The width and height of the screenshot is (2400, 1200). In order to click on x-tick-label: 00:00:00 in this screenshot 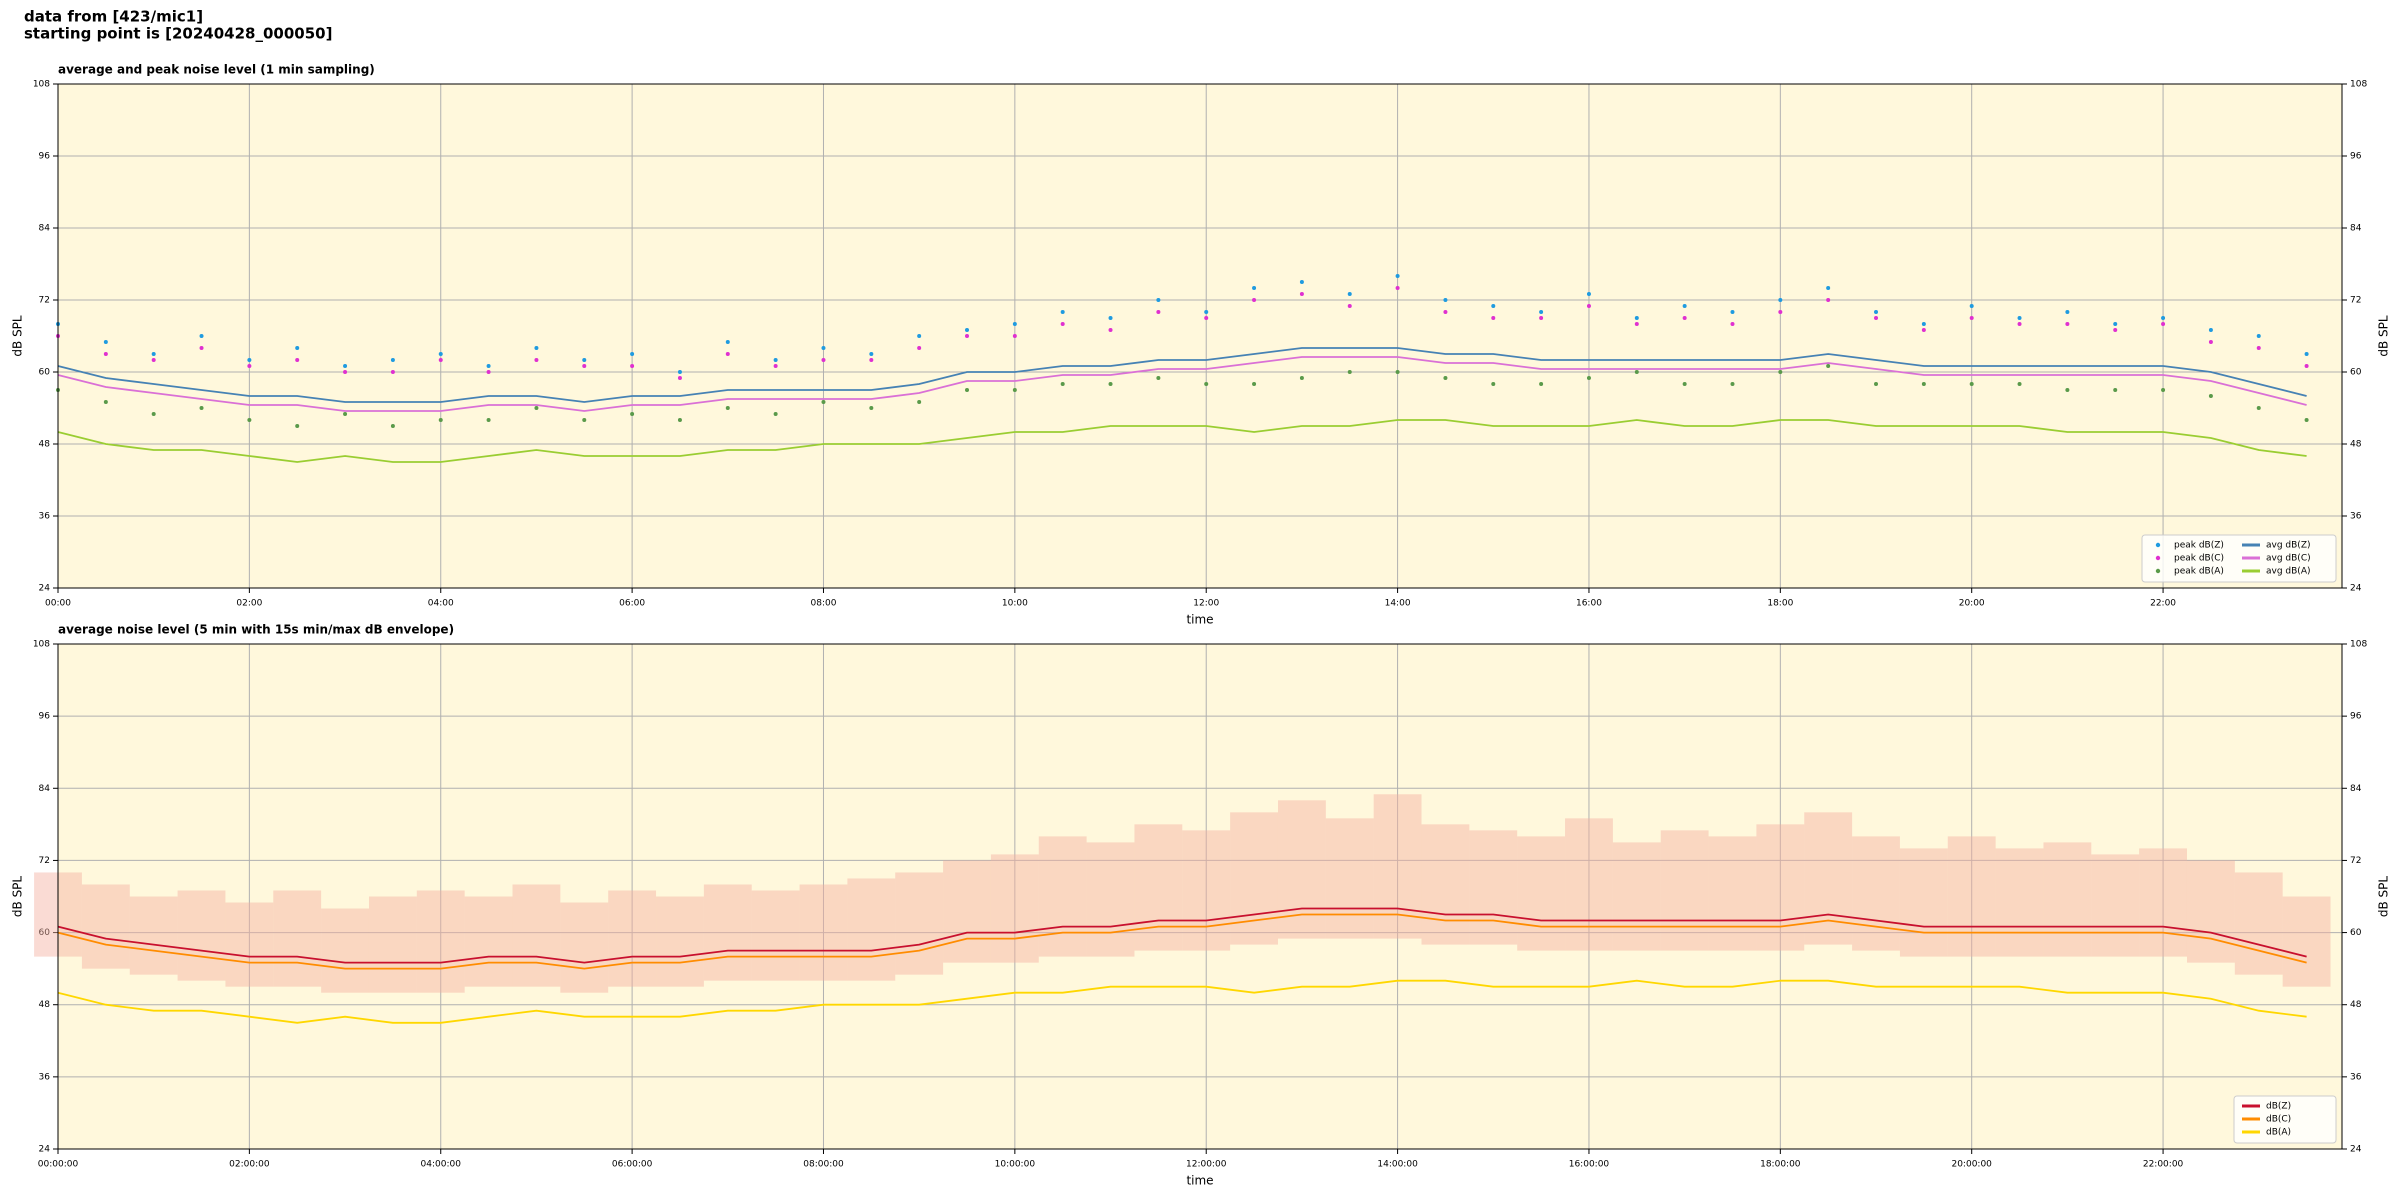, I will do `click(58, 1165)`.